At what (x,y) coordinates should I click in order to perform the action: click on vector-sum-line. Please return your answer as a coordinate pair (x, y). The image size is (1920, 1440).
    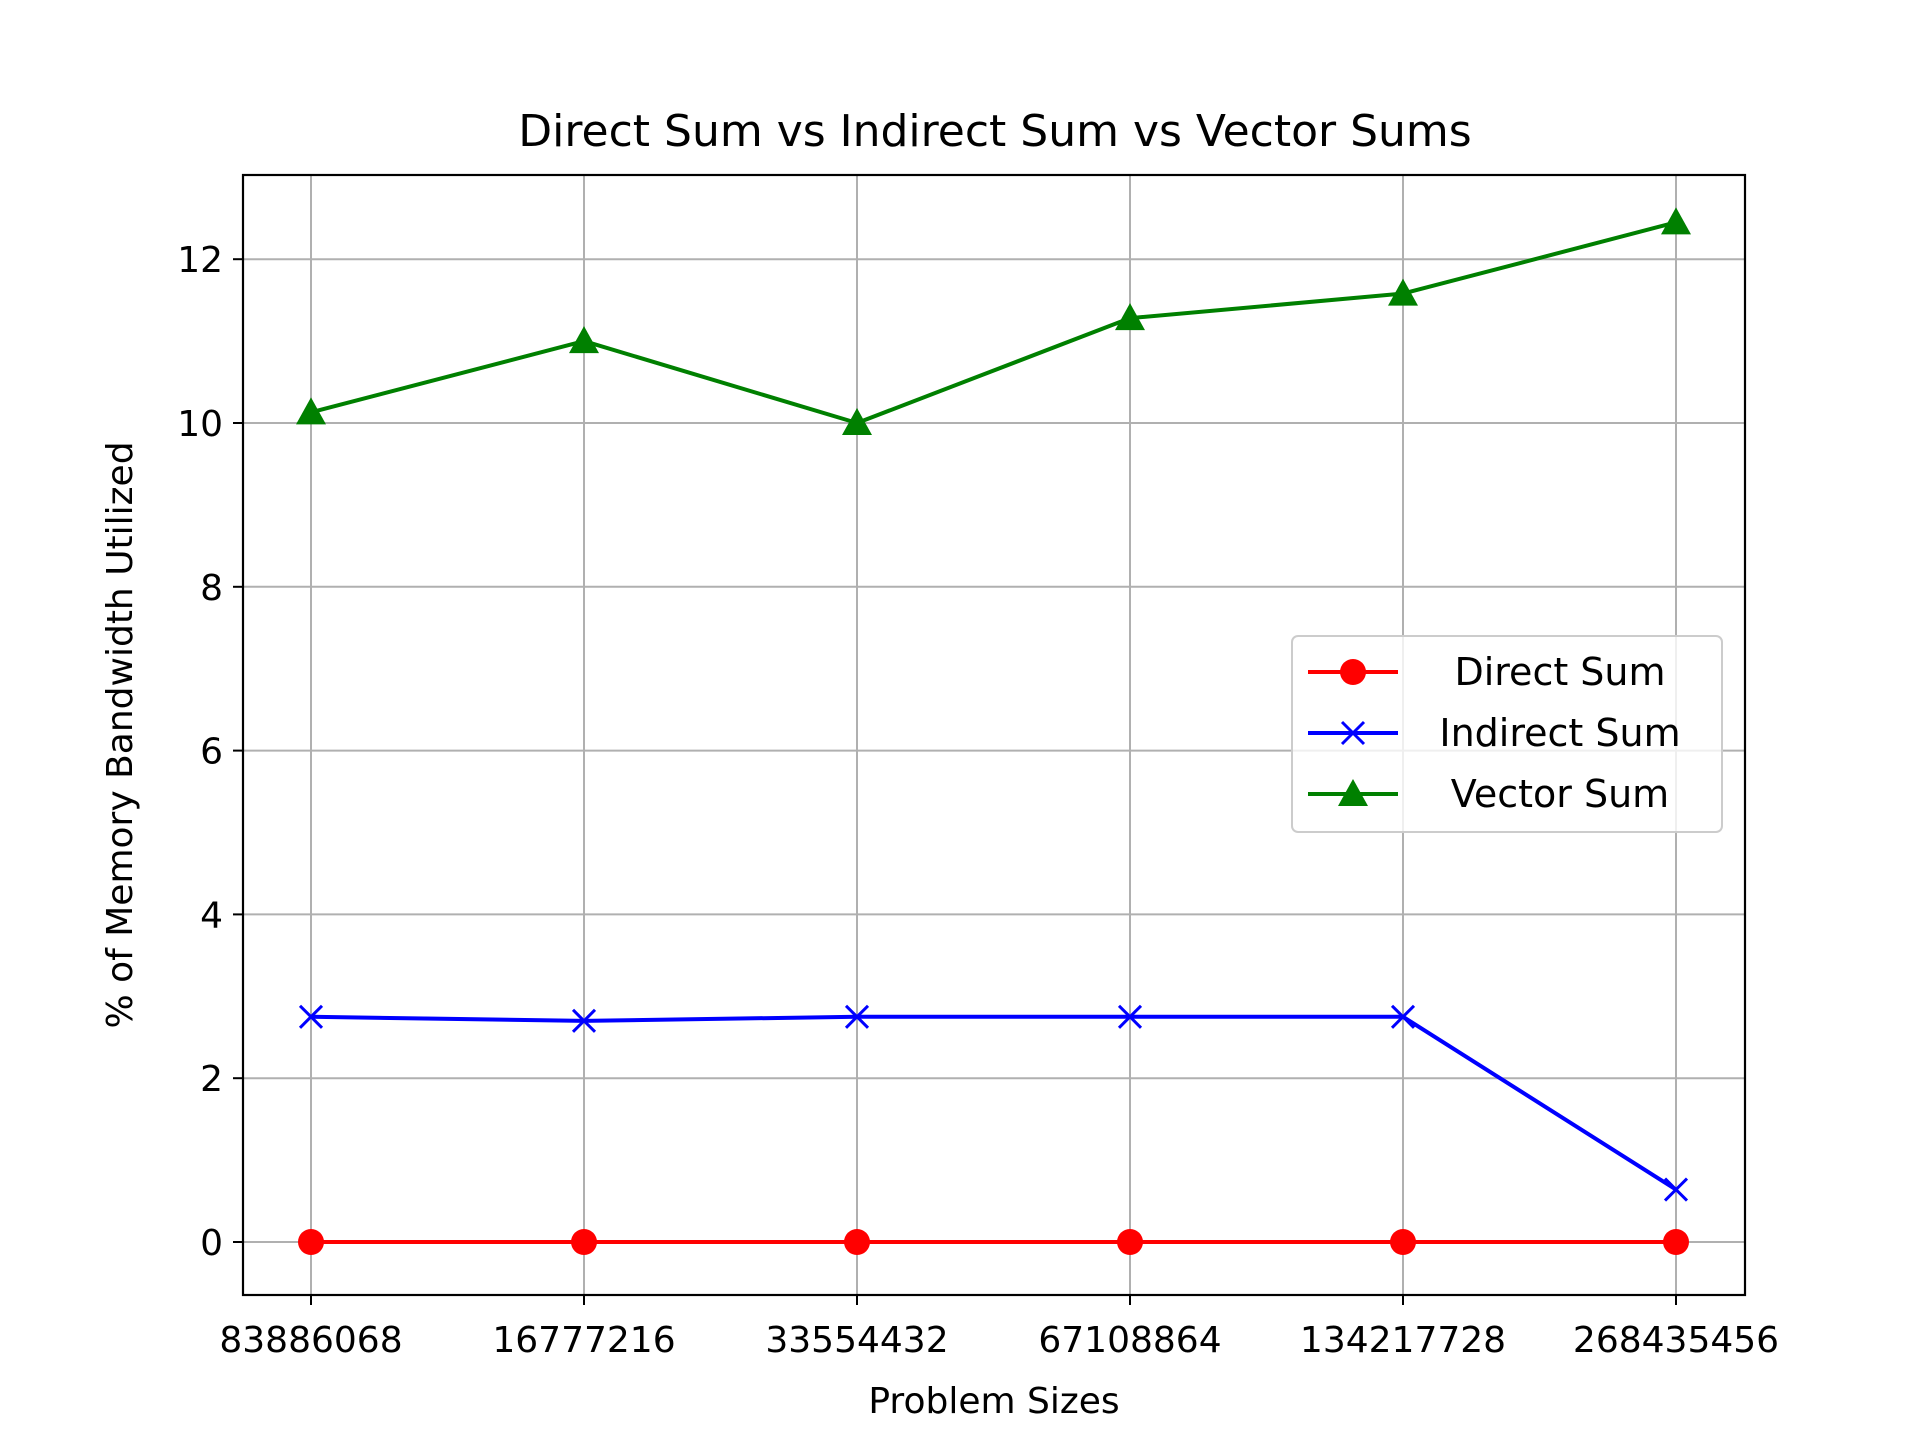
    Looking at the image, I should click on (993, 322).